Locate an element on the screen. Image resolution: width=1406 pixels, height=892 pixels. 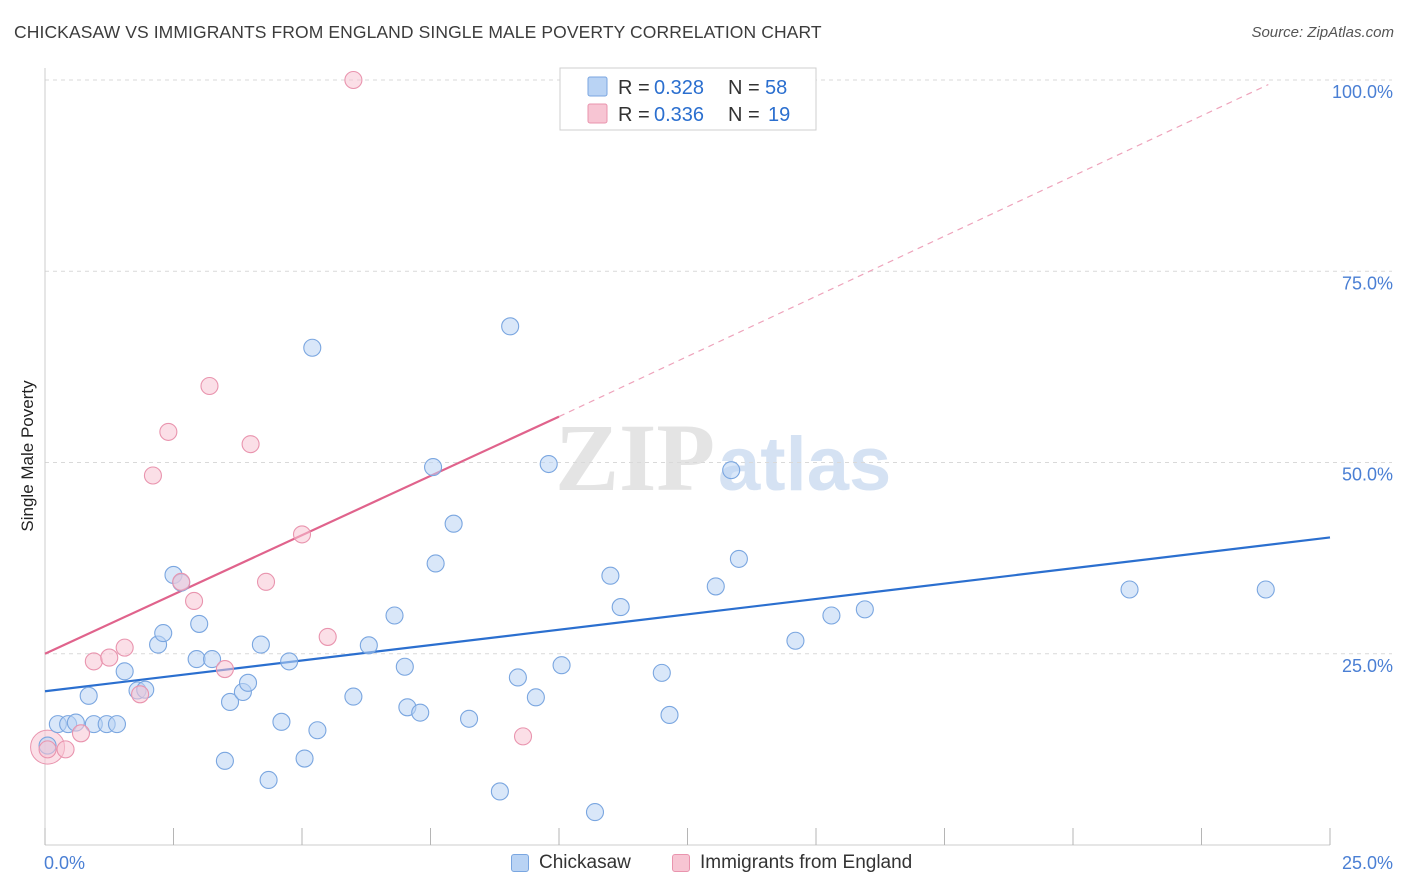
legend-swatch-england is located at coordinates (597, 113).